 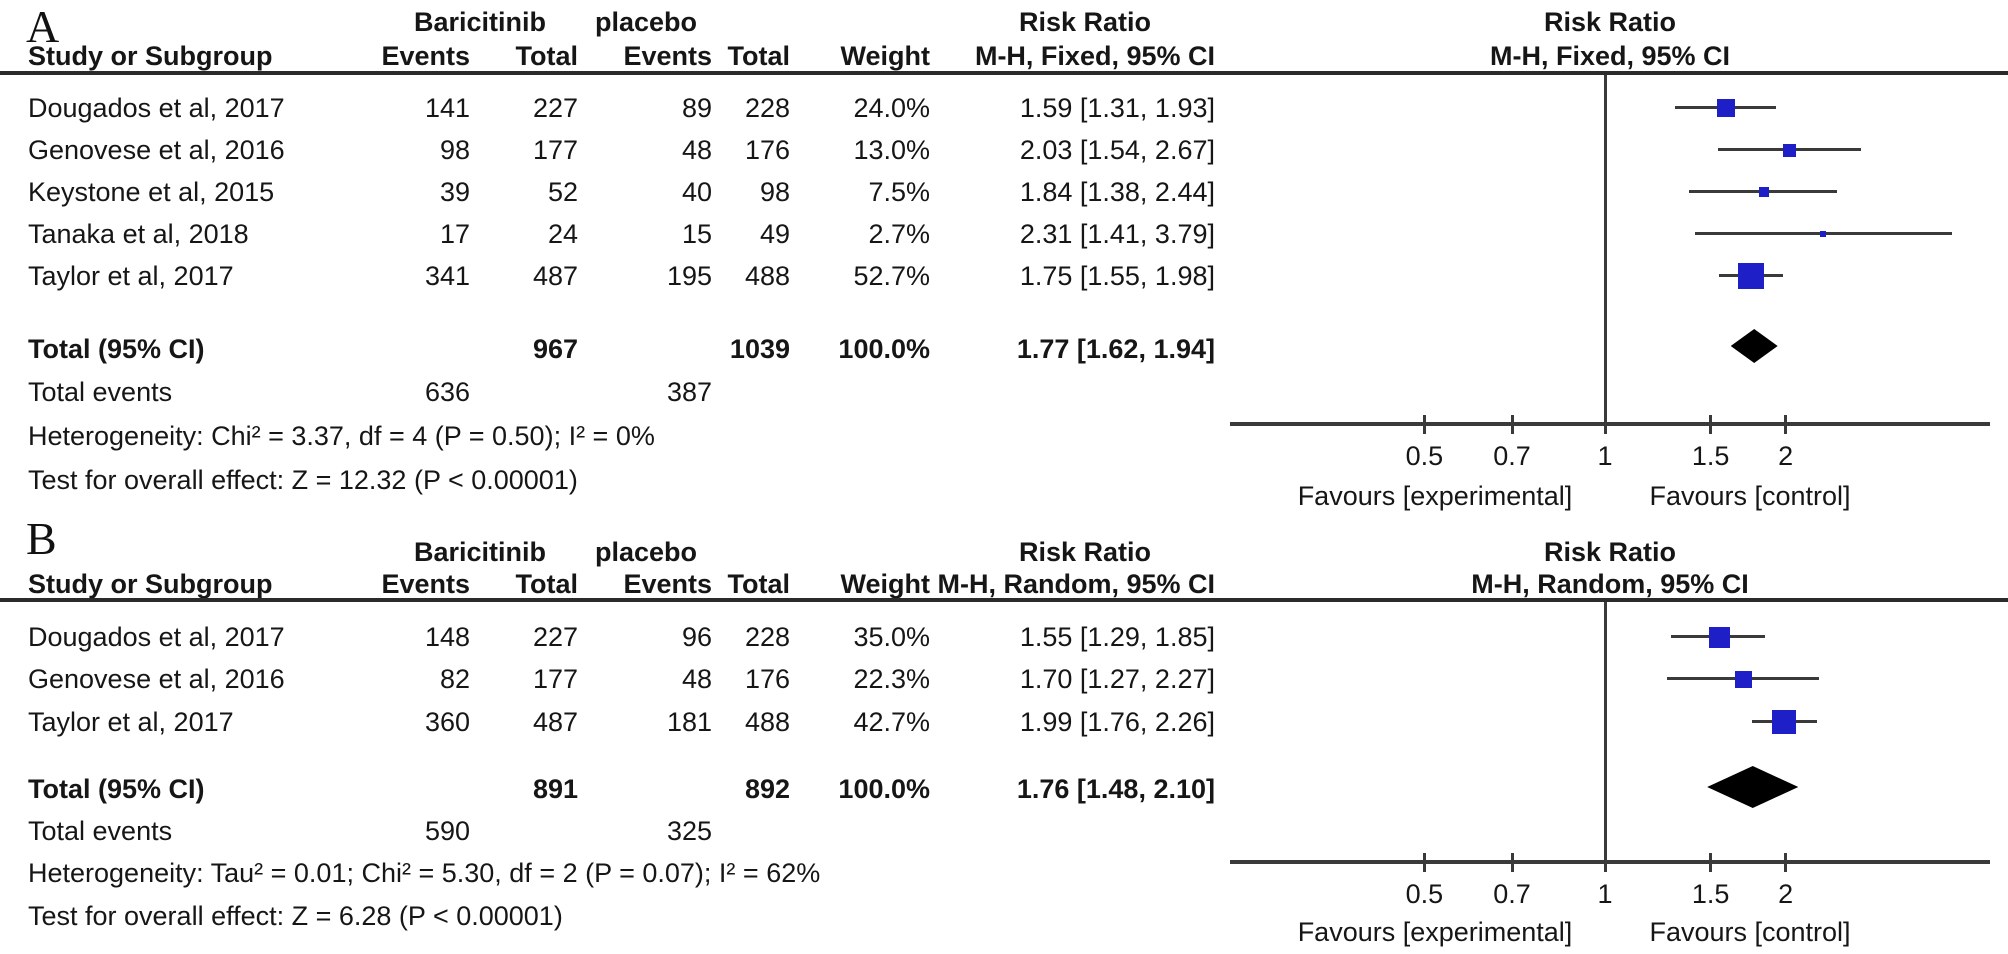 What do you see at coordinates (646, 552) in the screenshot?
I see `control-group-header: placebo` at bounding box center [646, 552].